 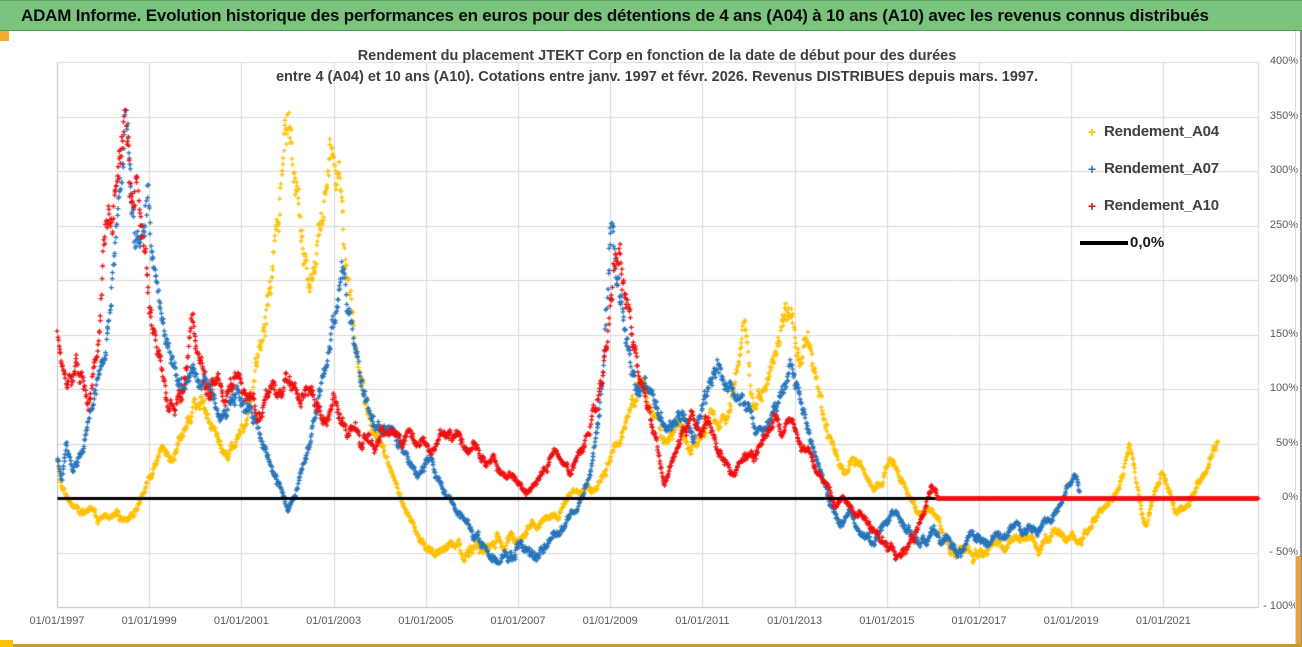 I want to click on y-tick-label: 350%, so click(x=1283, y=115).